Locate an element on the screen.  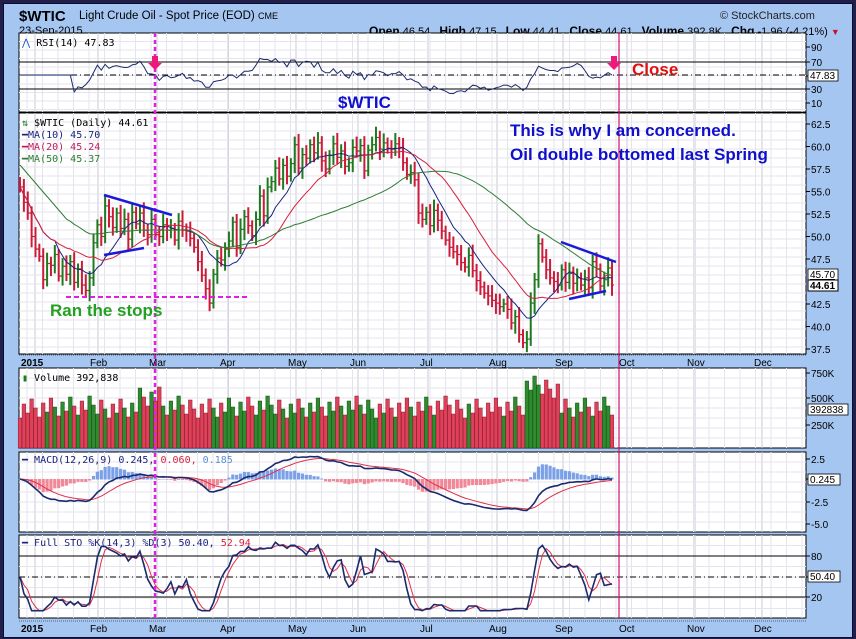
y-axis-label: 20 is located at coordinates (817, 598).